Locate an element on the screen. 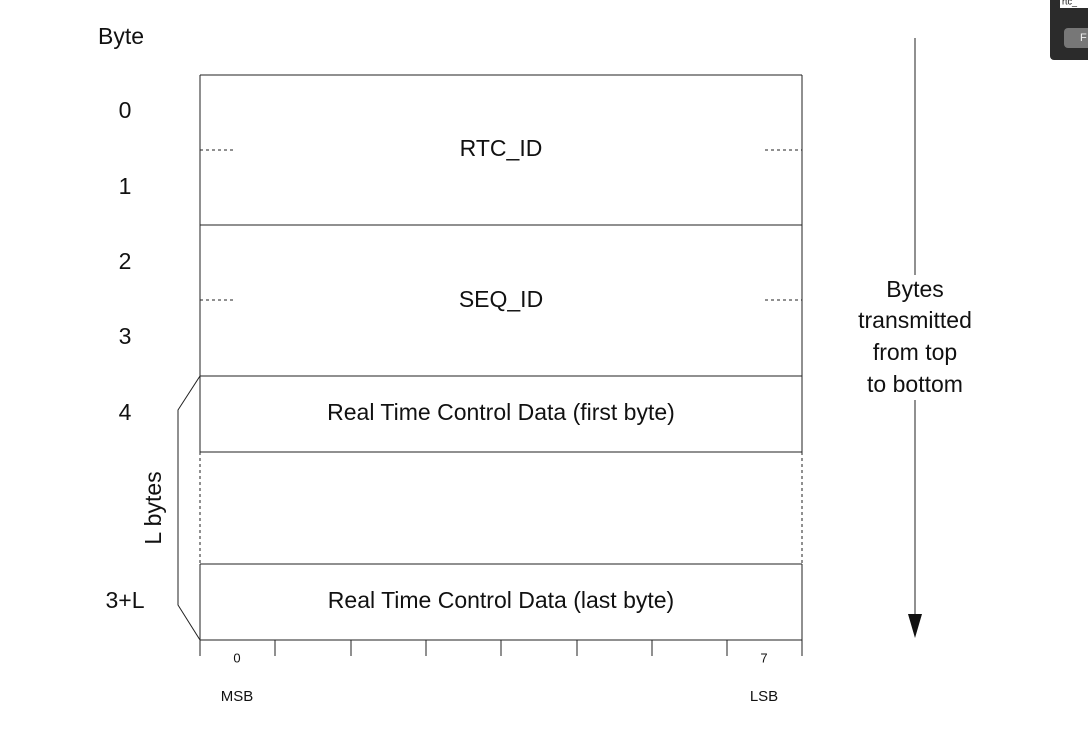 The width and height of the screenshot is (1088, 735). bit-ticks is located at coordinates (501, 648).